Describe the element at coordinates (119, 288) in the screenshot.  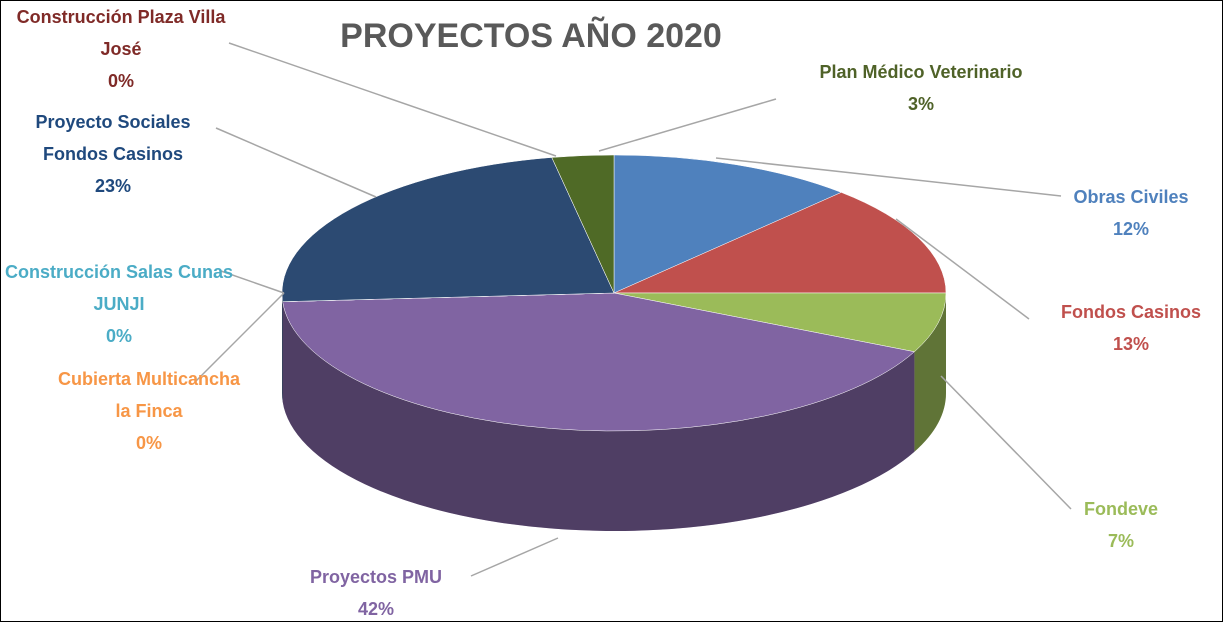
I see `label-name: Construcción Salas Cunas JUNJI` at that location.